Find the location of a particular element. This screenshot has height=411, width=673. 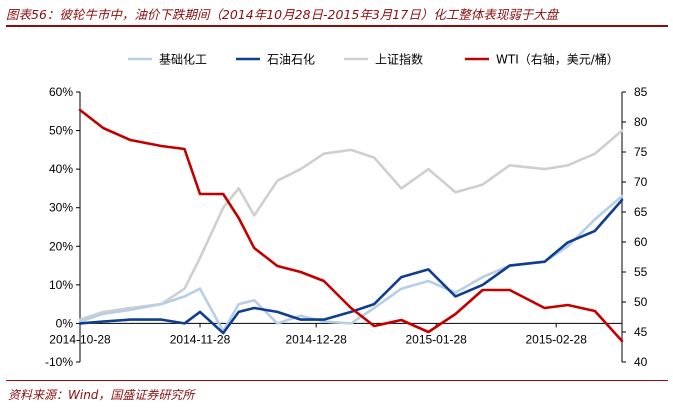

legend-label-4: WTI（右轴，美元/桶） is located at coordinates (557, 59).